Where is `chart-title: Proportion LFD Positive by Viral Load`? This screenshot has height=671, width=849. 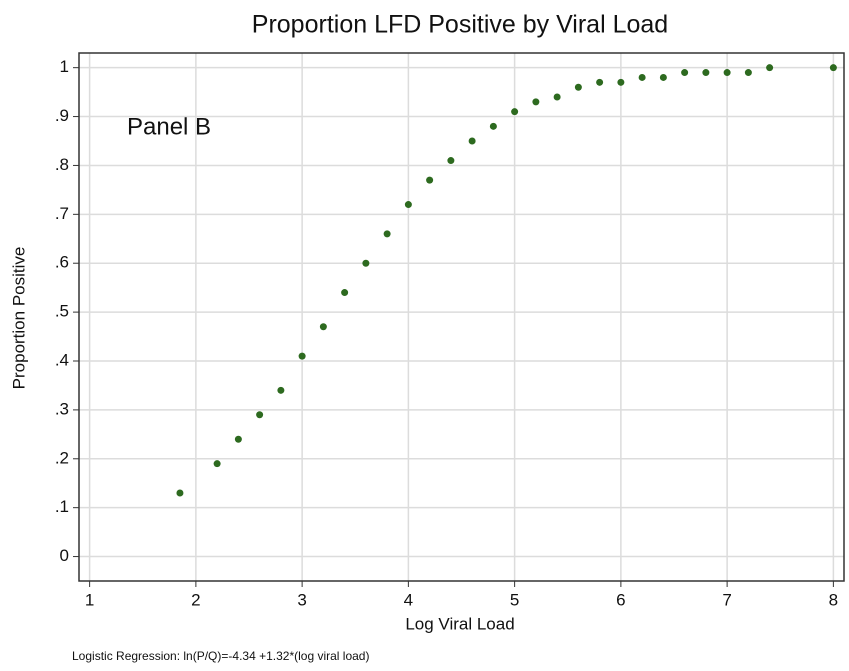 chart-title: Proportion LFD Positive by Viral Load is located at coordinates (460, 25).